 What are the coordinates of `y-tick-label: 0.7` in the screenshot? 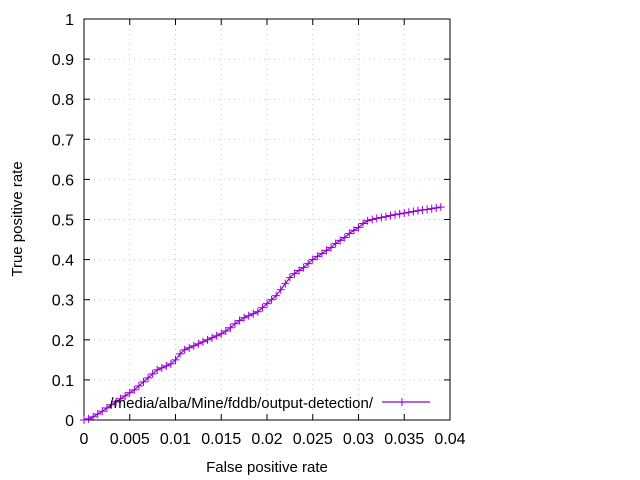 It's located at (63, 140).